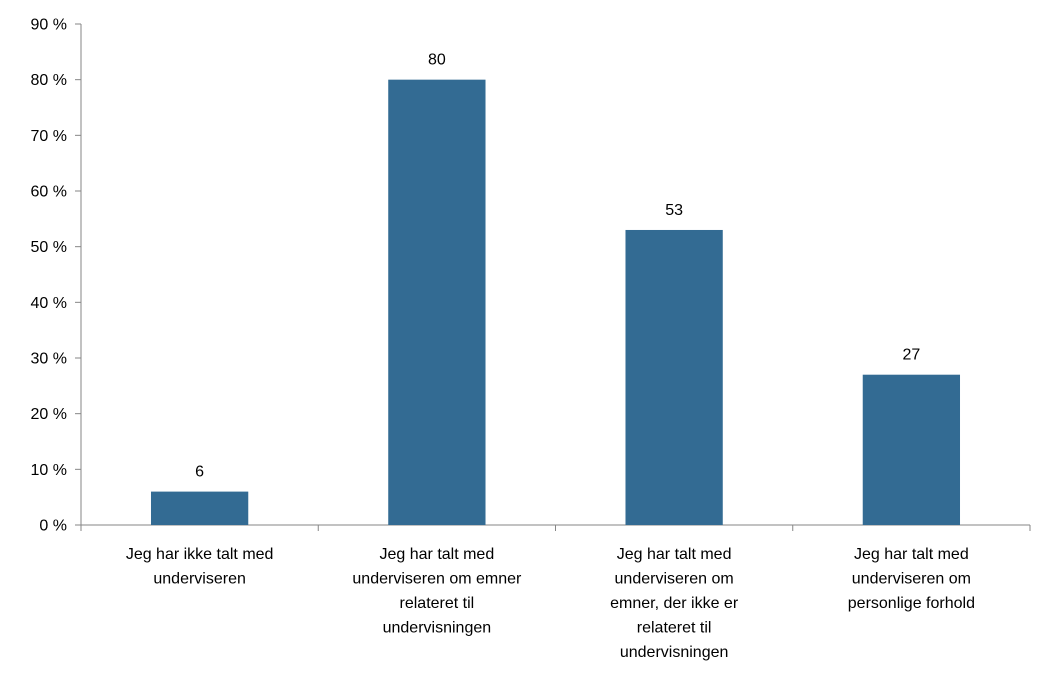  I want to click on category-label-line: underviseren om emner, so click(437, 579).